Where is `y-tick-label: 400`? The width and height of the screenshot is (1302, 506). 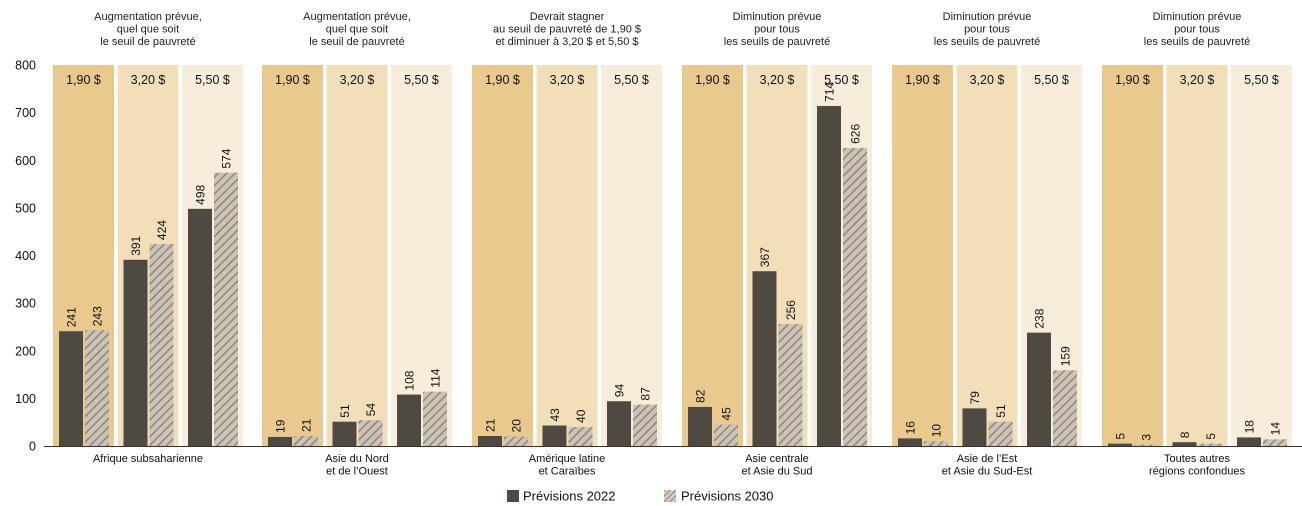 y-tick-label: 400 is located at coordinates (25, 256).